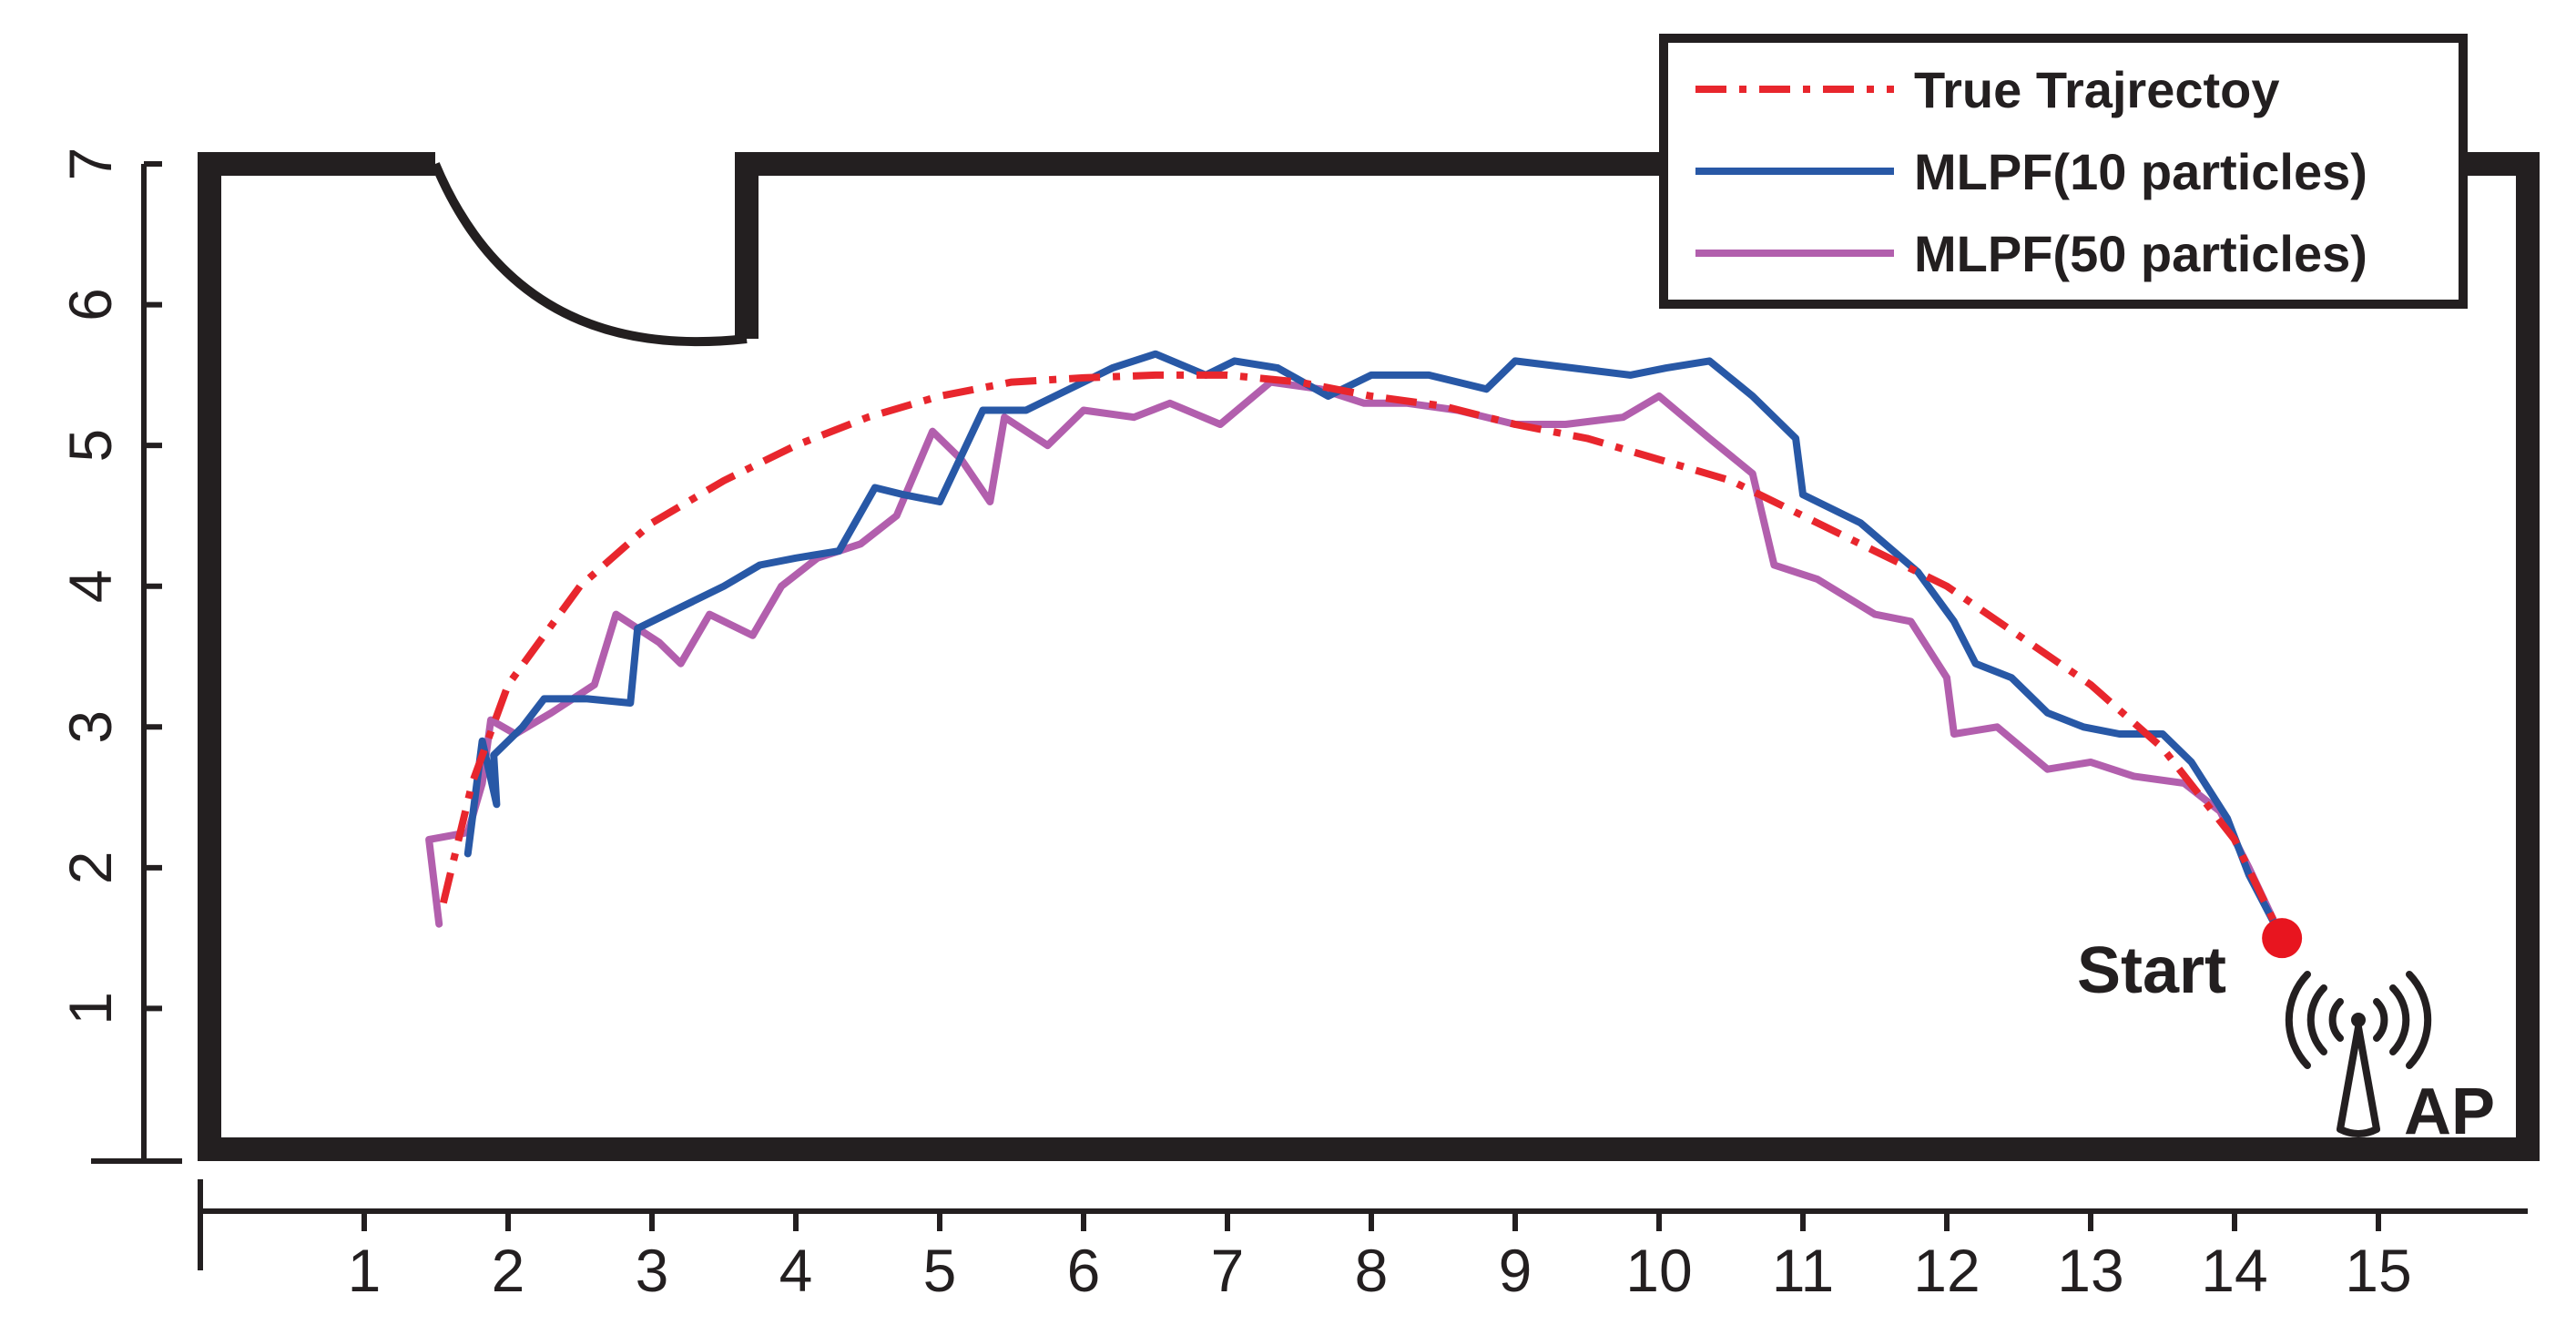  I want to click on y-tick-label: 2, so click(90, 867).